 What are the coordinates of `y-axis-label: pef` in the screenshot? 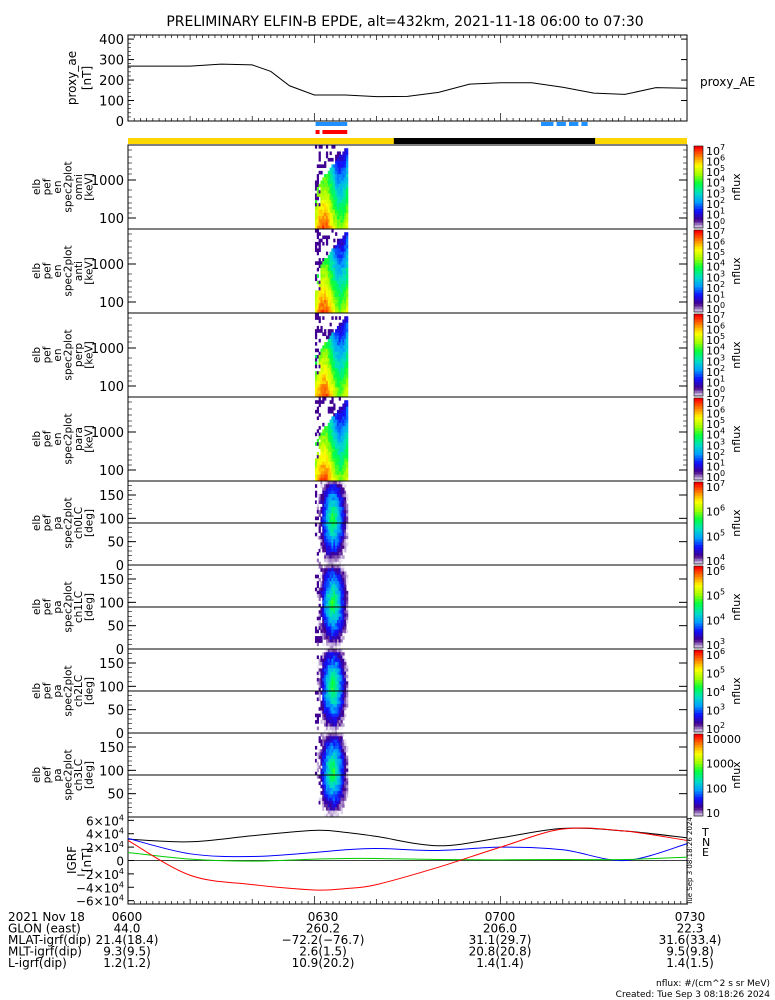 It's located at (48, 438).